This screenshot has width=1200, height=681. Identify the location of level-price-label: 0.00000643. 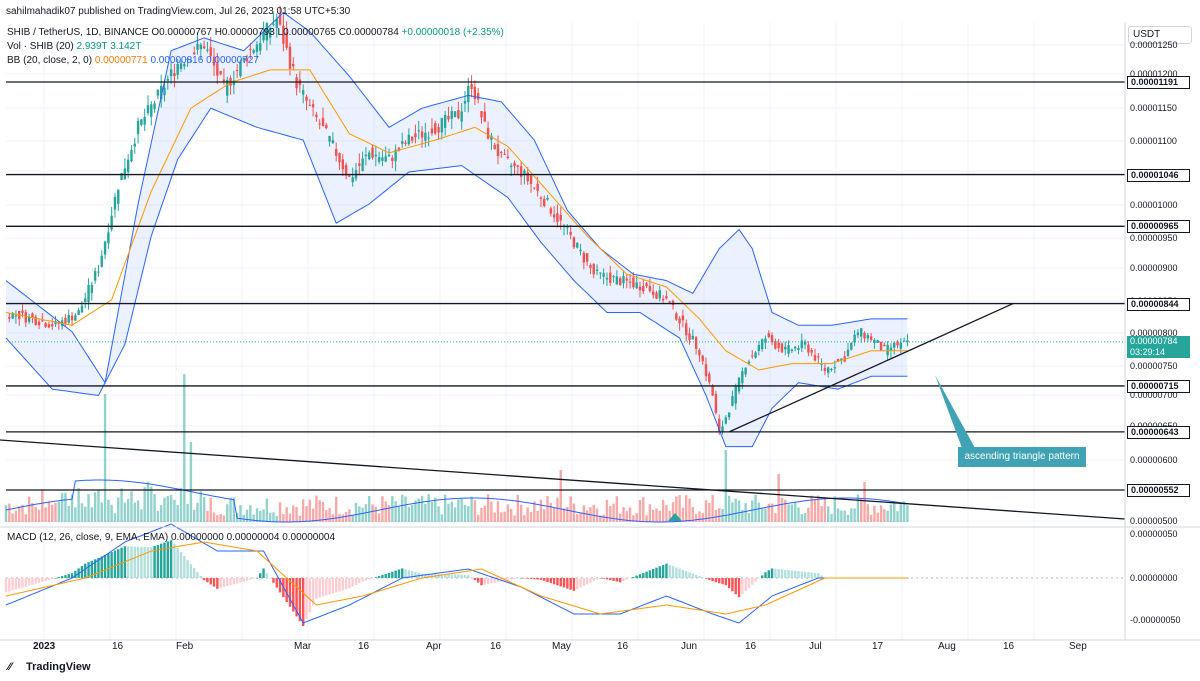
(1158, 432).